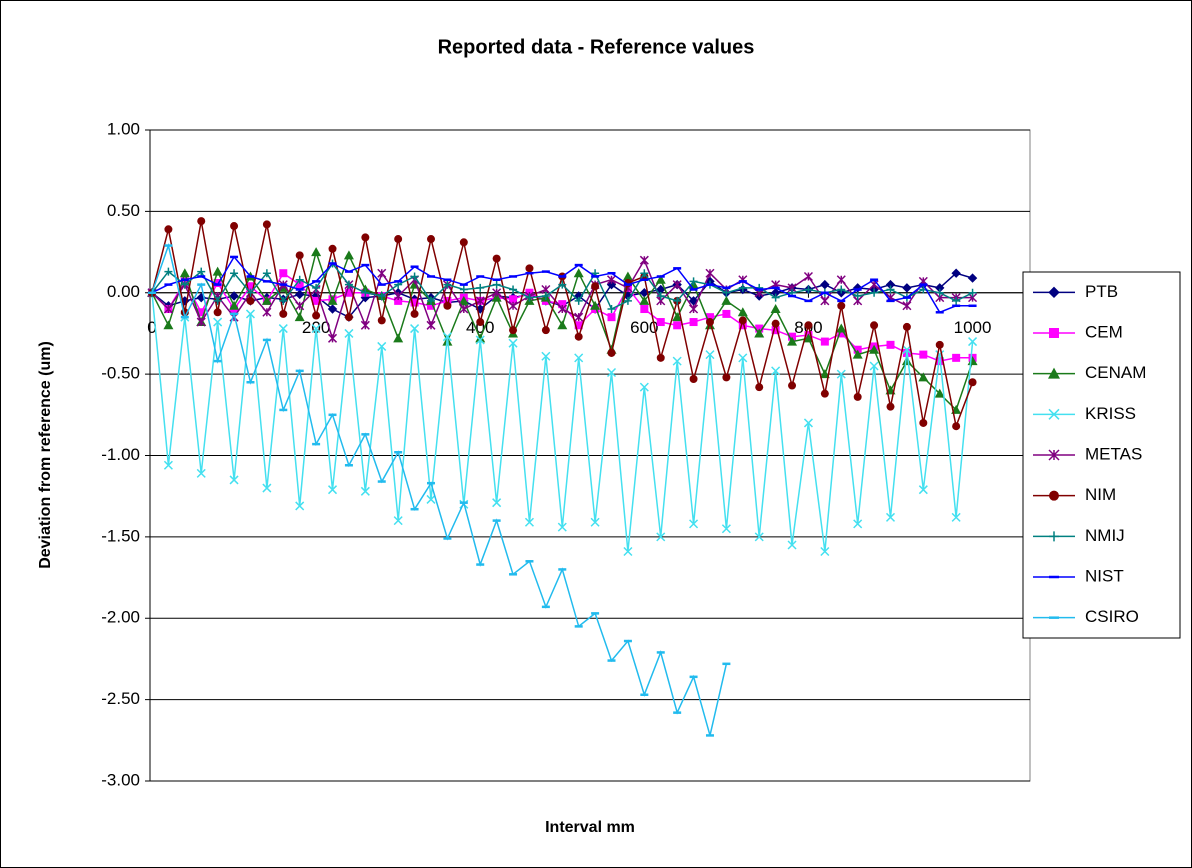 The width and height of the screenshot is (1192, 868). What do you see at coordinates (1104, 575) in the screenshot?
I see `legend-label: NIST` at bounding box center [1104, 575].